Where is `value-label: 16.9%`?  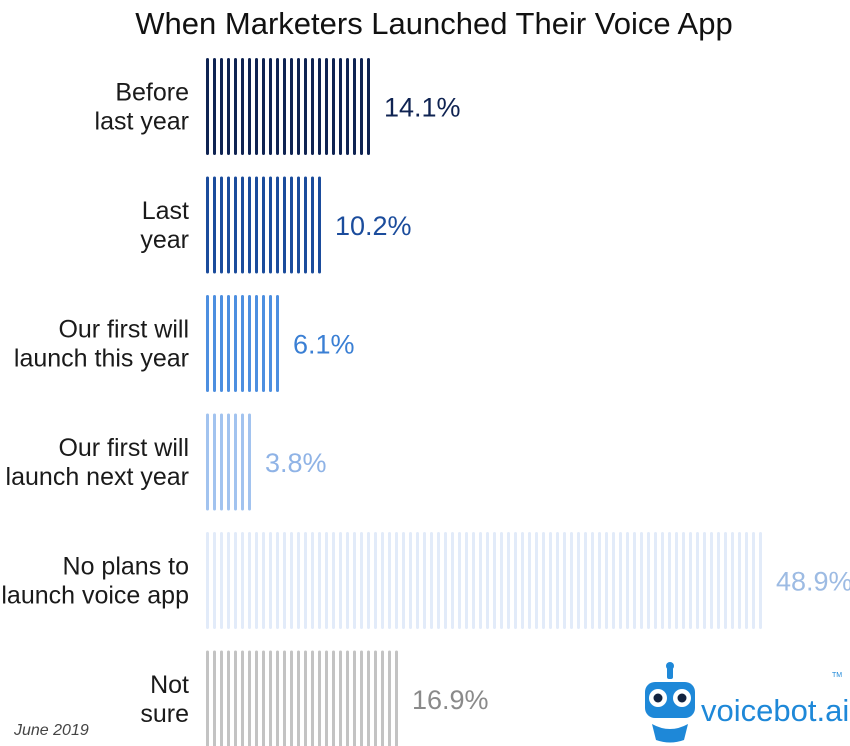 value-label: 16.9% is located at coordinates (450, 700).